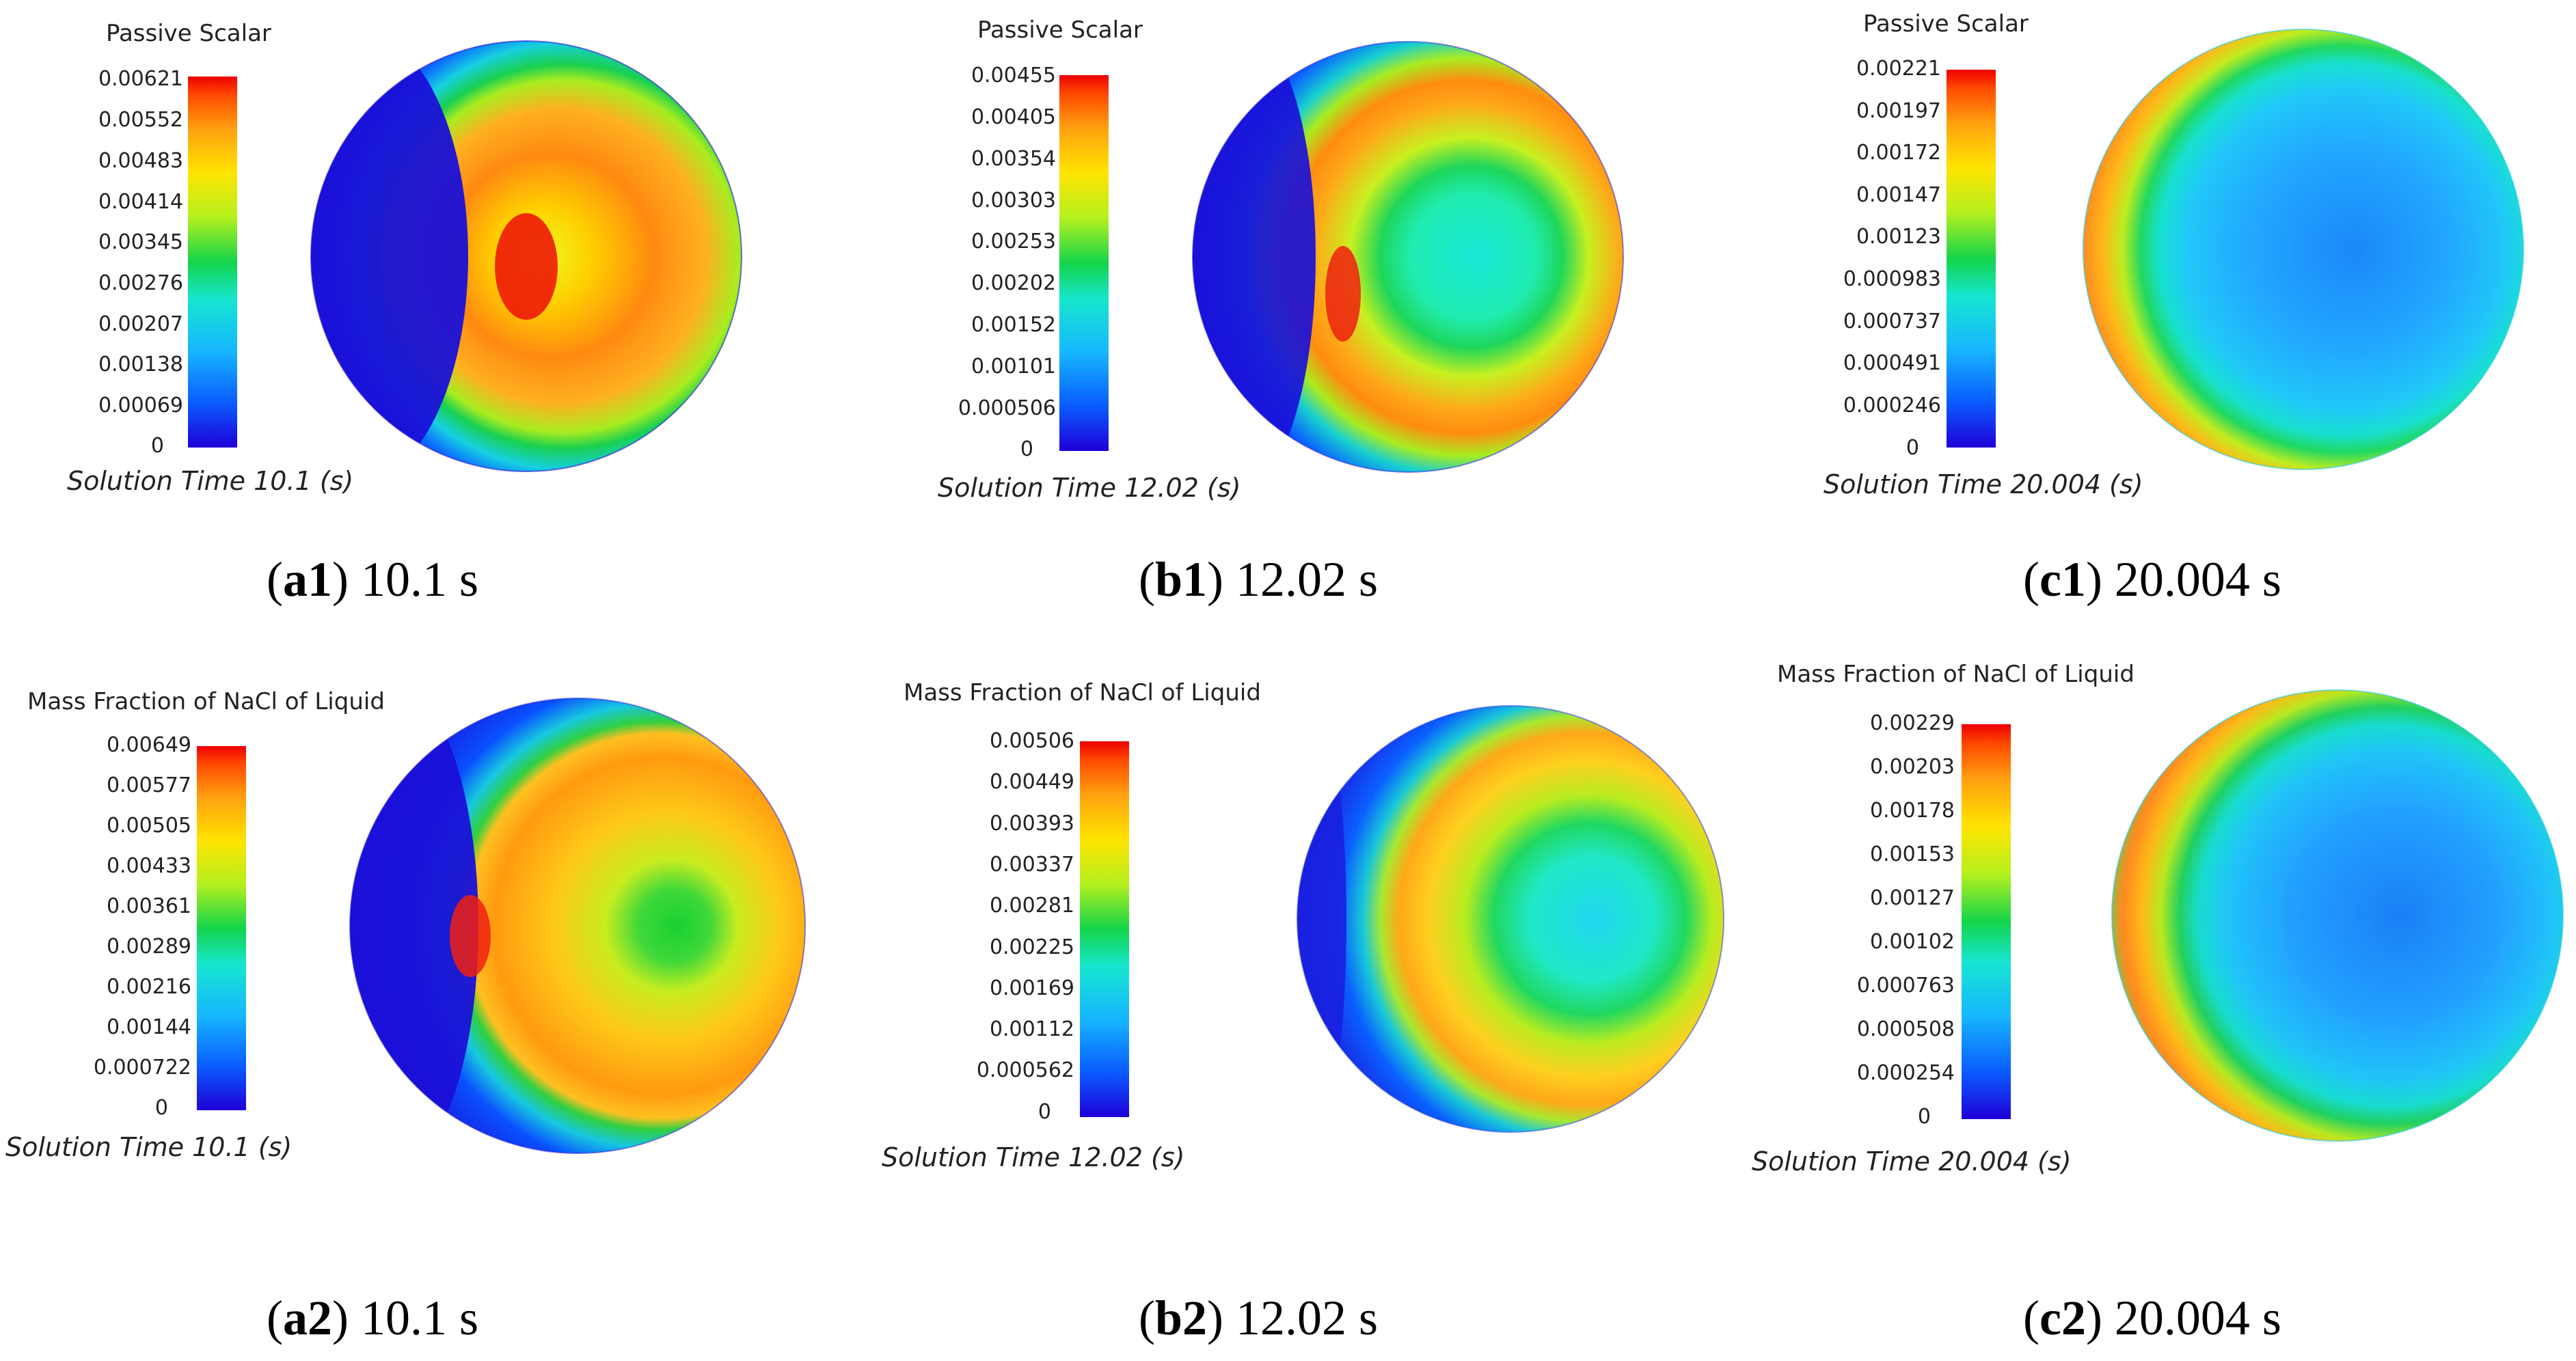  I want to click on tick-label: 0.00102, so click(1913, 942).